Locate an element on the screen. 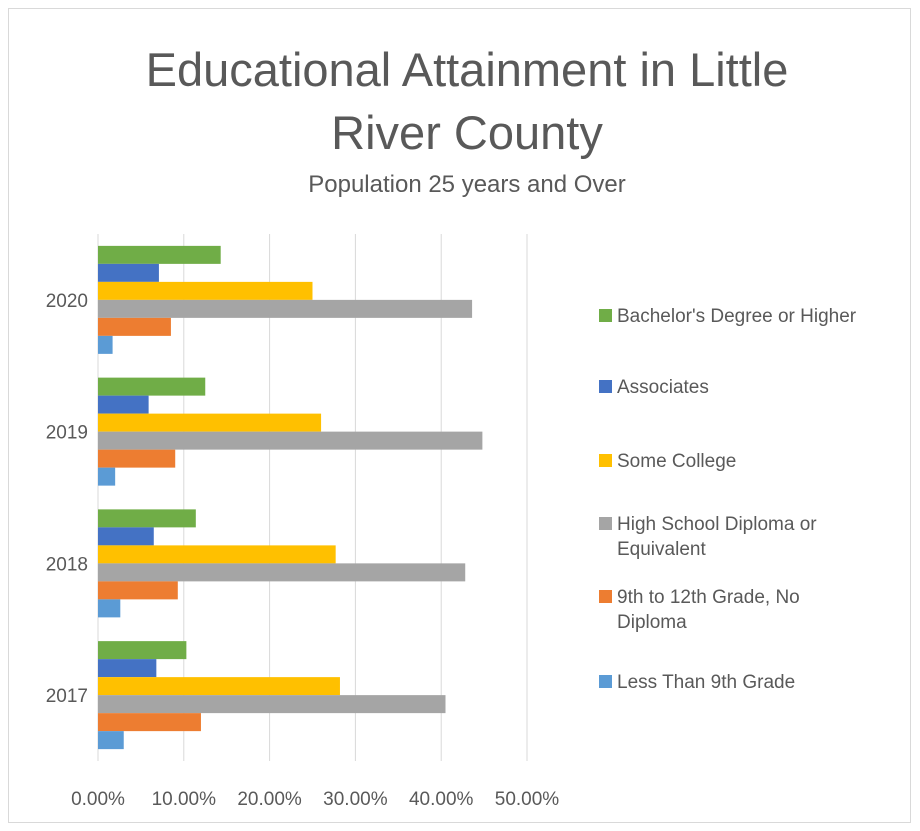 Image resolution: width=920 pixels, height=831 pixels. x-tick-label: 30.00% is located at coordinates (355, 799).